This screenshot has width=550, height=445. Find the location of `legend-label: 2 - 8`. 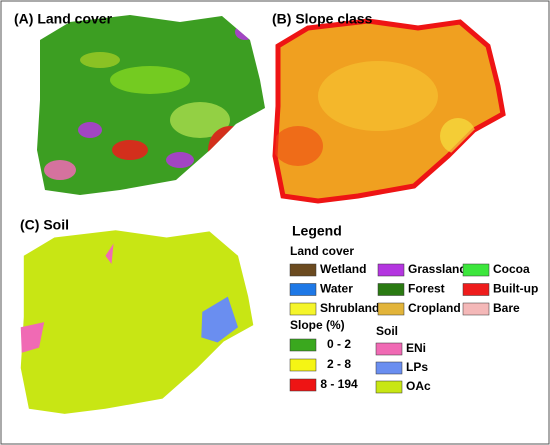

legend-label: 2 - 8 is located at coordinates (339, 364).